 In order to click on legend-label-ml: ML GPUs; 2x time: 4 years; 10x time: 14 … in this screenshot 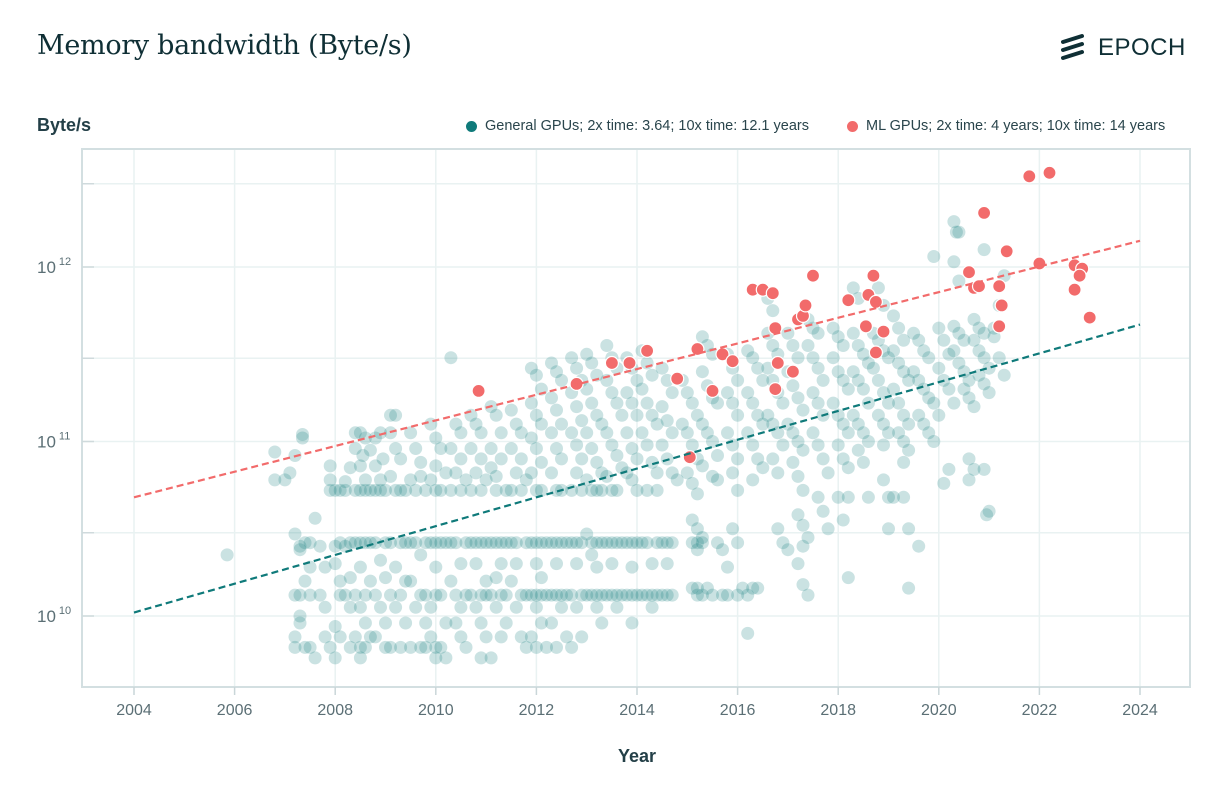, I will do `click(1015, 126)`.